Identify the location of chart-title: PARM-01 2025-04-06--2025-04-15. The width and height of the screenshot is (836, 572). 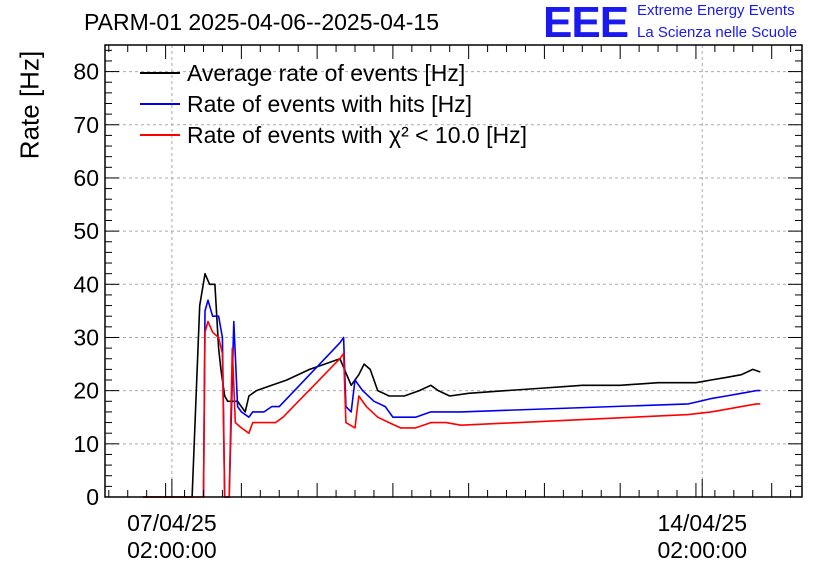
(261, 22).